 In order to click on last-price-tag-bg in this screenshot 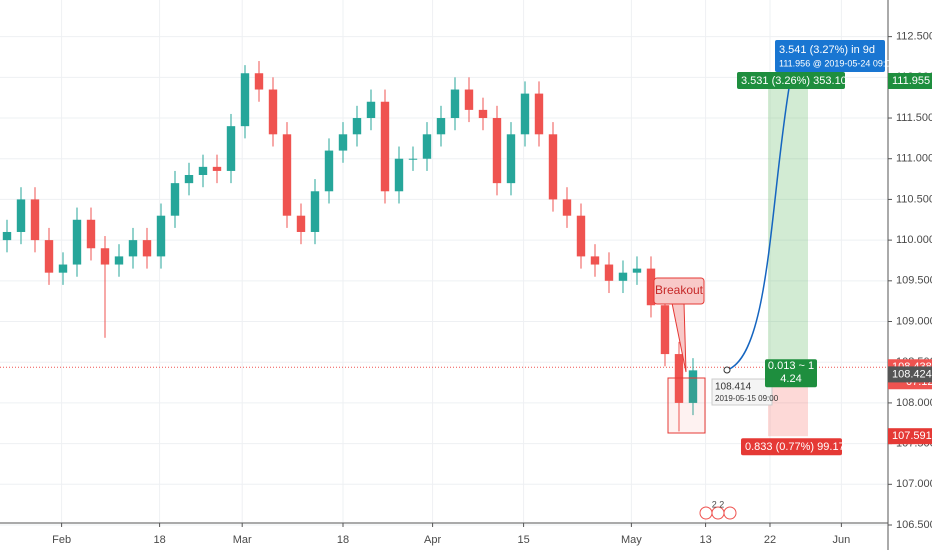, I will do `click(910, 374)`.